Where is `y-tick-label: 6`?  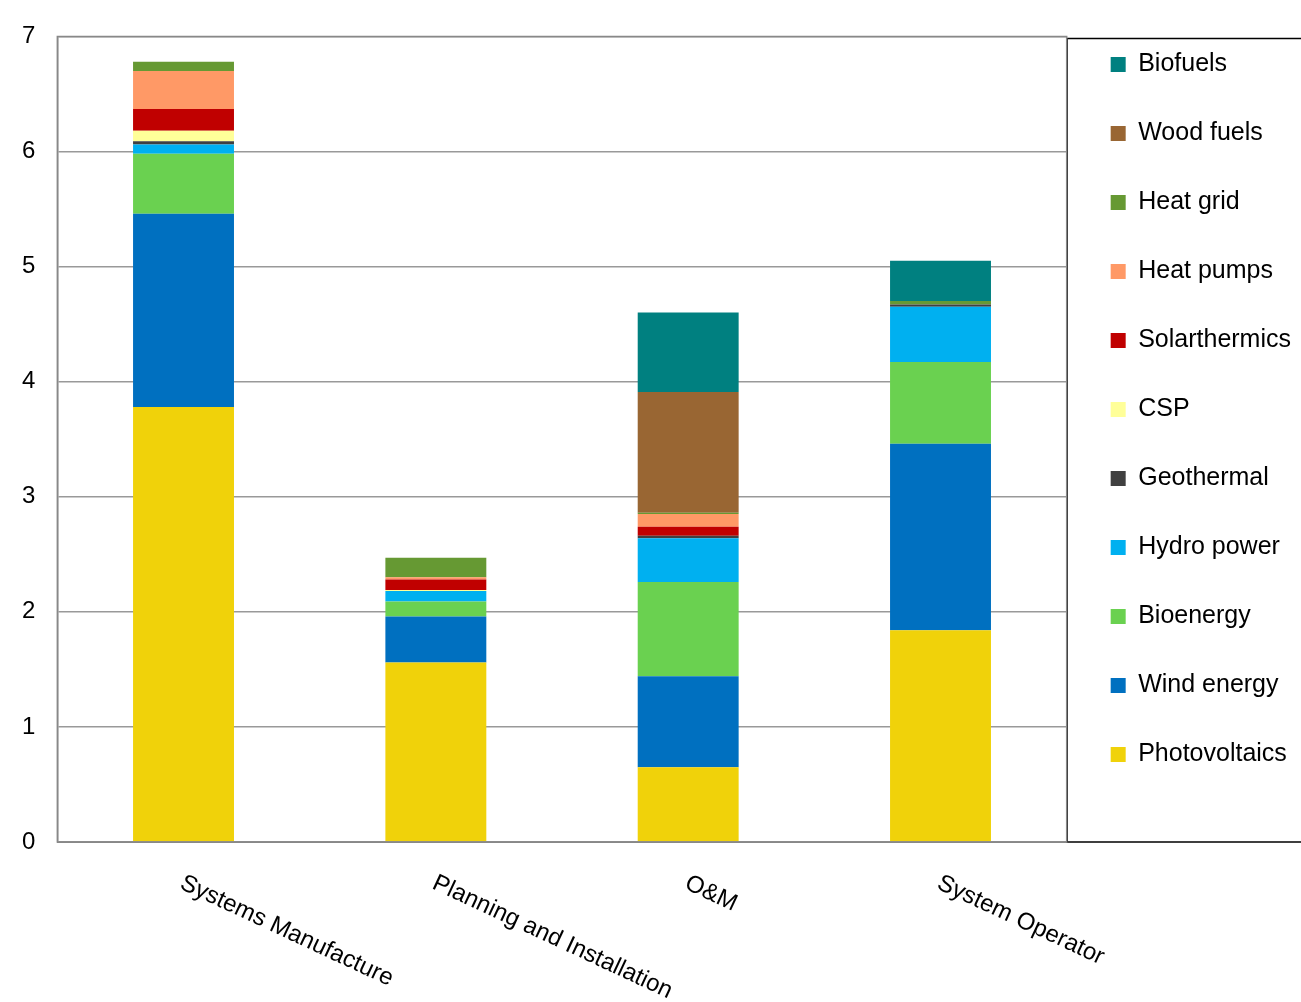
y-tick-label: 6 is located at coordinates (28, 150).